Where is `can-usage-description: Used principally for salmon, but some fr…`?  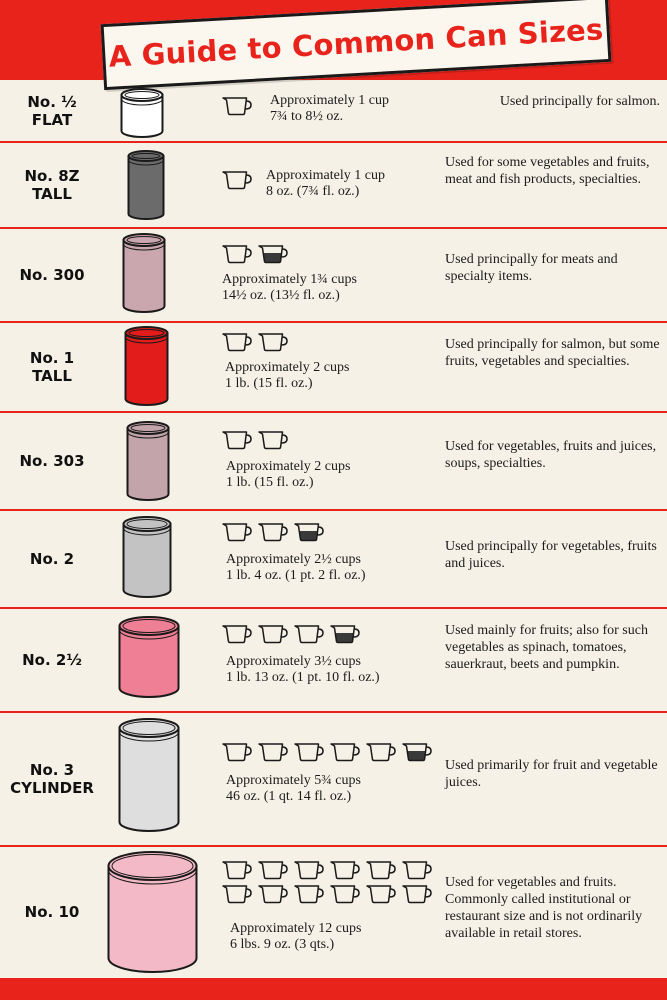
can-usage-description: Used principally for salmon, but some fr… is located at coordinates (552, 353).